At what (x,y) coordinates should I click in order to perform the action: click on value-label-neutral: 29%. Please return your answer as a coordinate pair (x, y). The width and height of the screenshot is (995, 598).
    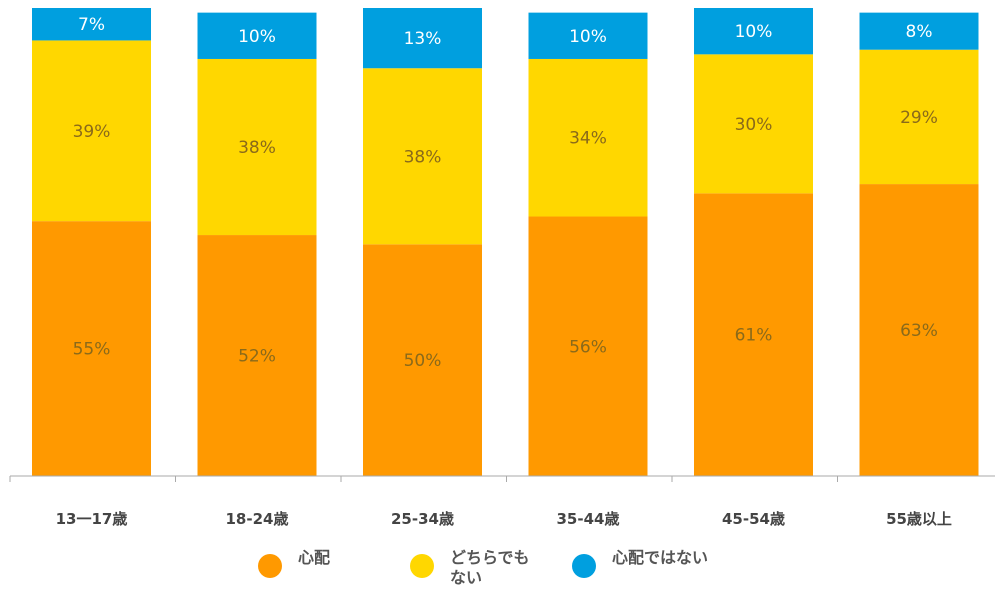
    Looking at the image, I should click on (919, 118).